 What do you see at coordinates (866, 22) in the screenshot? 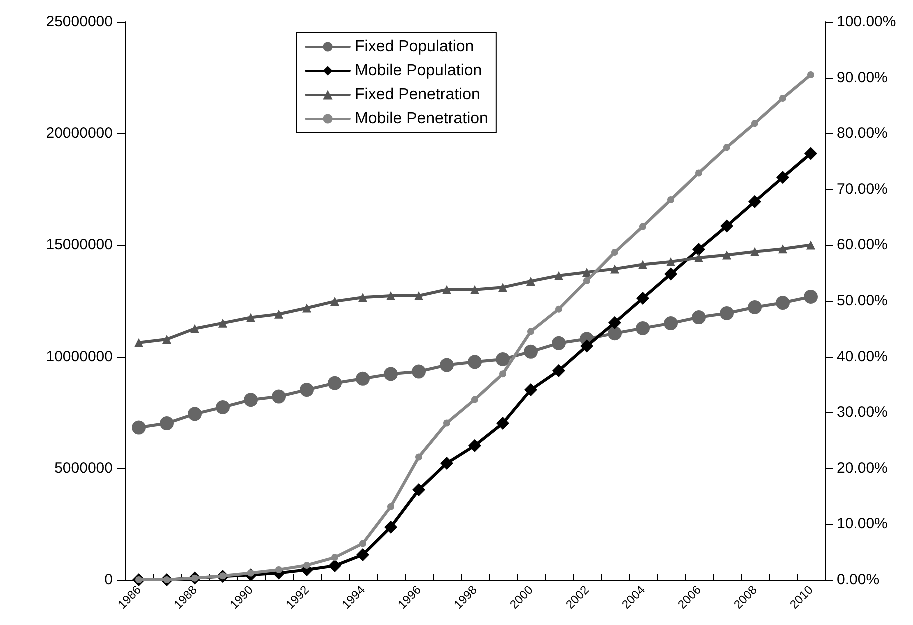
I see `y2-tick-label: 100.00%` at bounding box center [866, 22].